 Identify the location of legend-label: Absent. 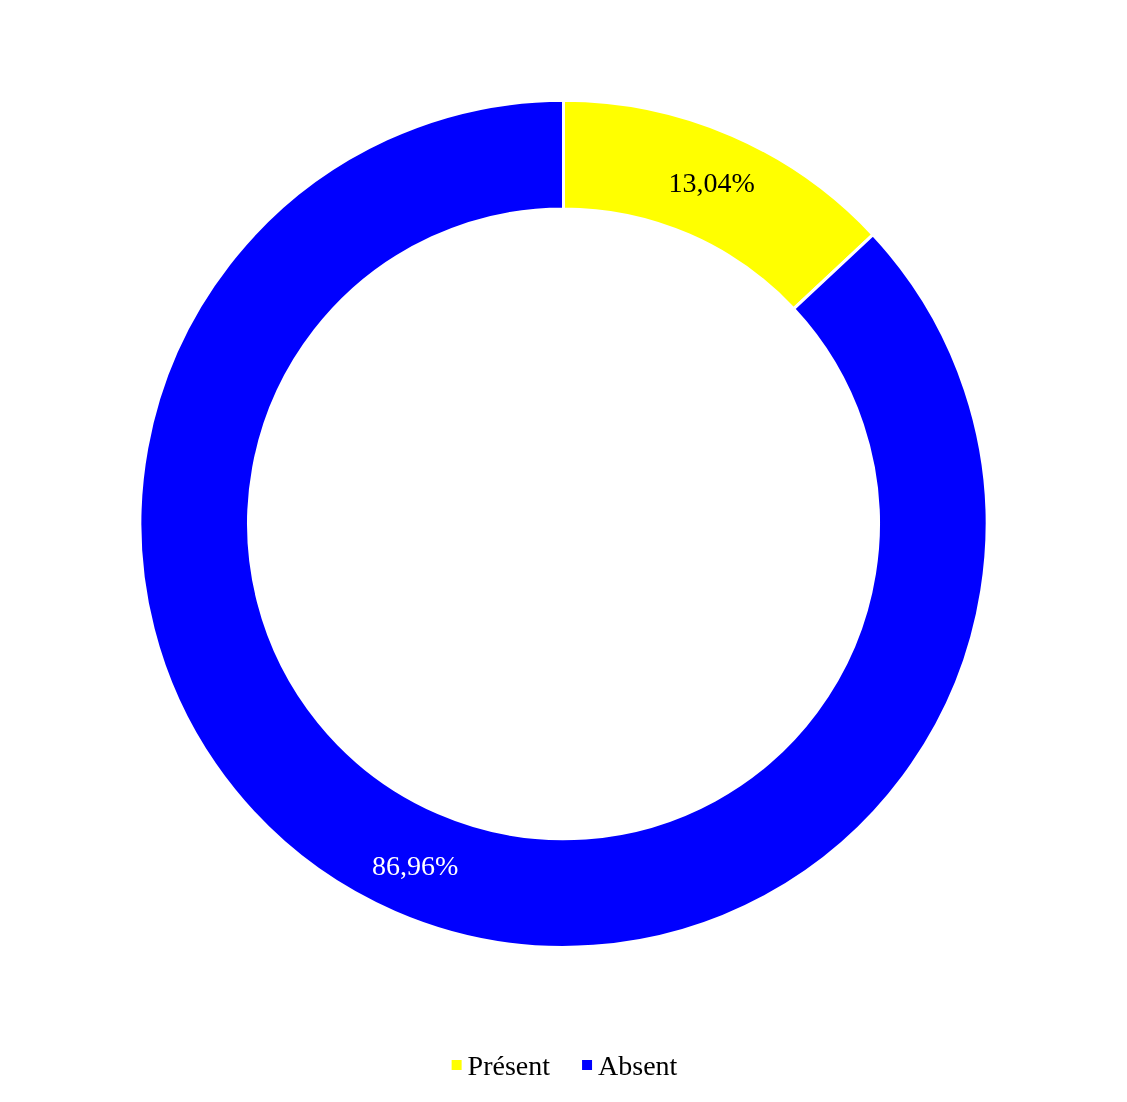
(638, 1065).